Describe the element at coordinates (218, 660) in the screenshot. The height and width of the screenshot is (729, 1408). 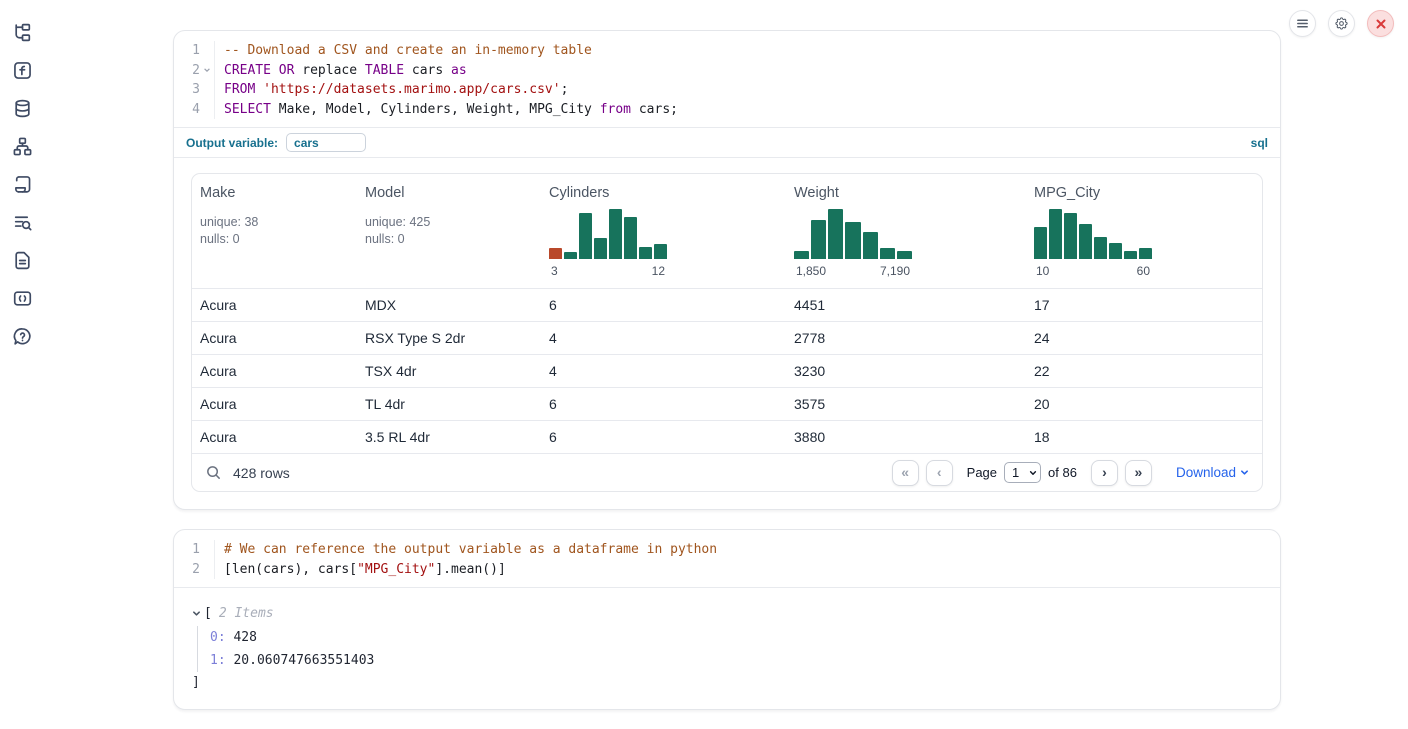
I see `item-index: 1:` at that location.